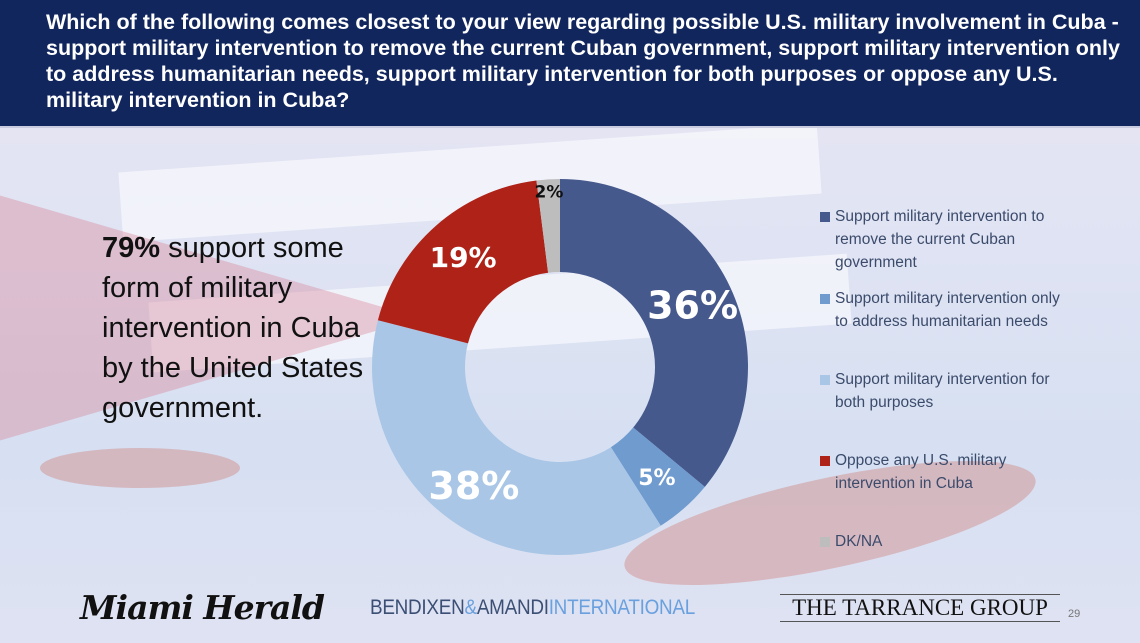 The image size is (1140, 643). Describe the element at coordinates (512, 607) in the screenshot. I see `logo-text: AMANDI` at that location.